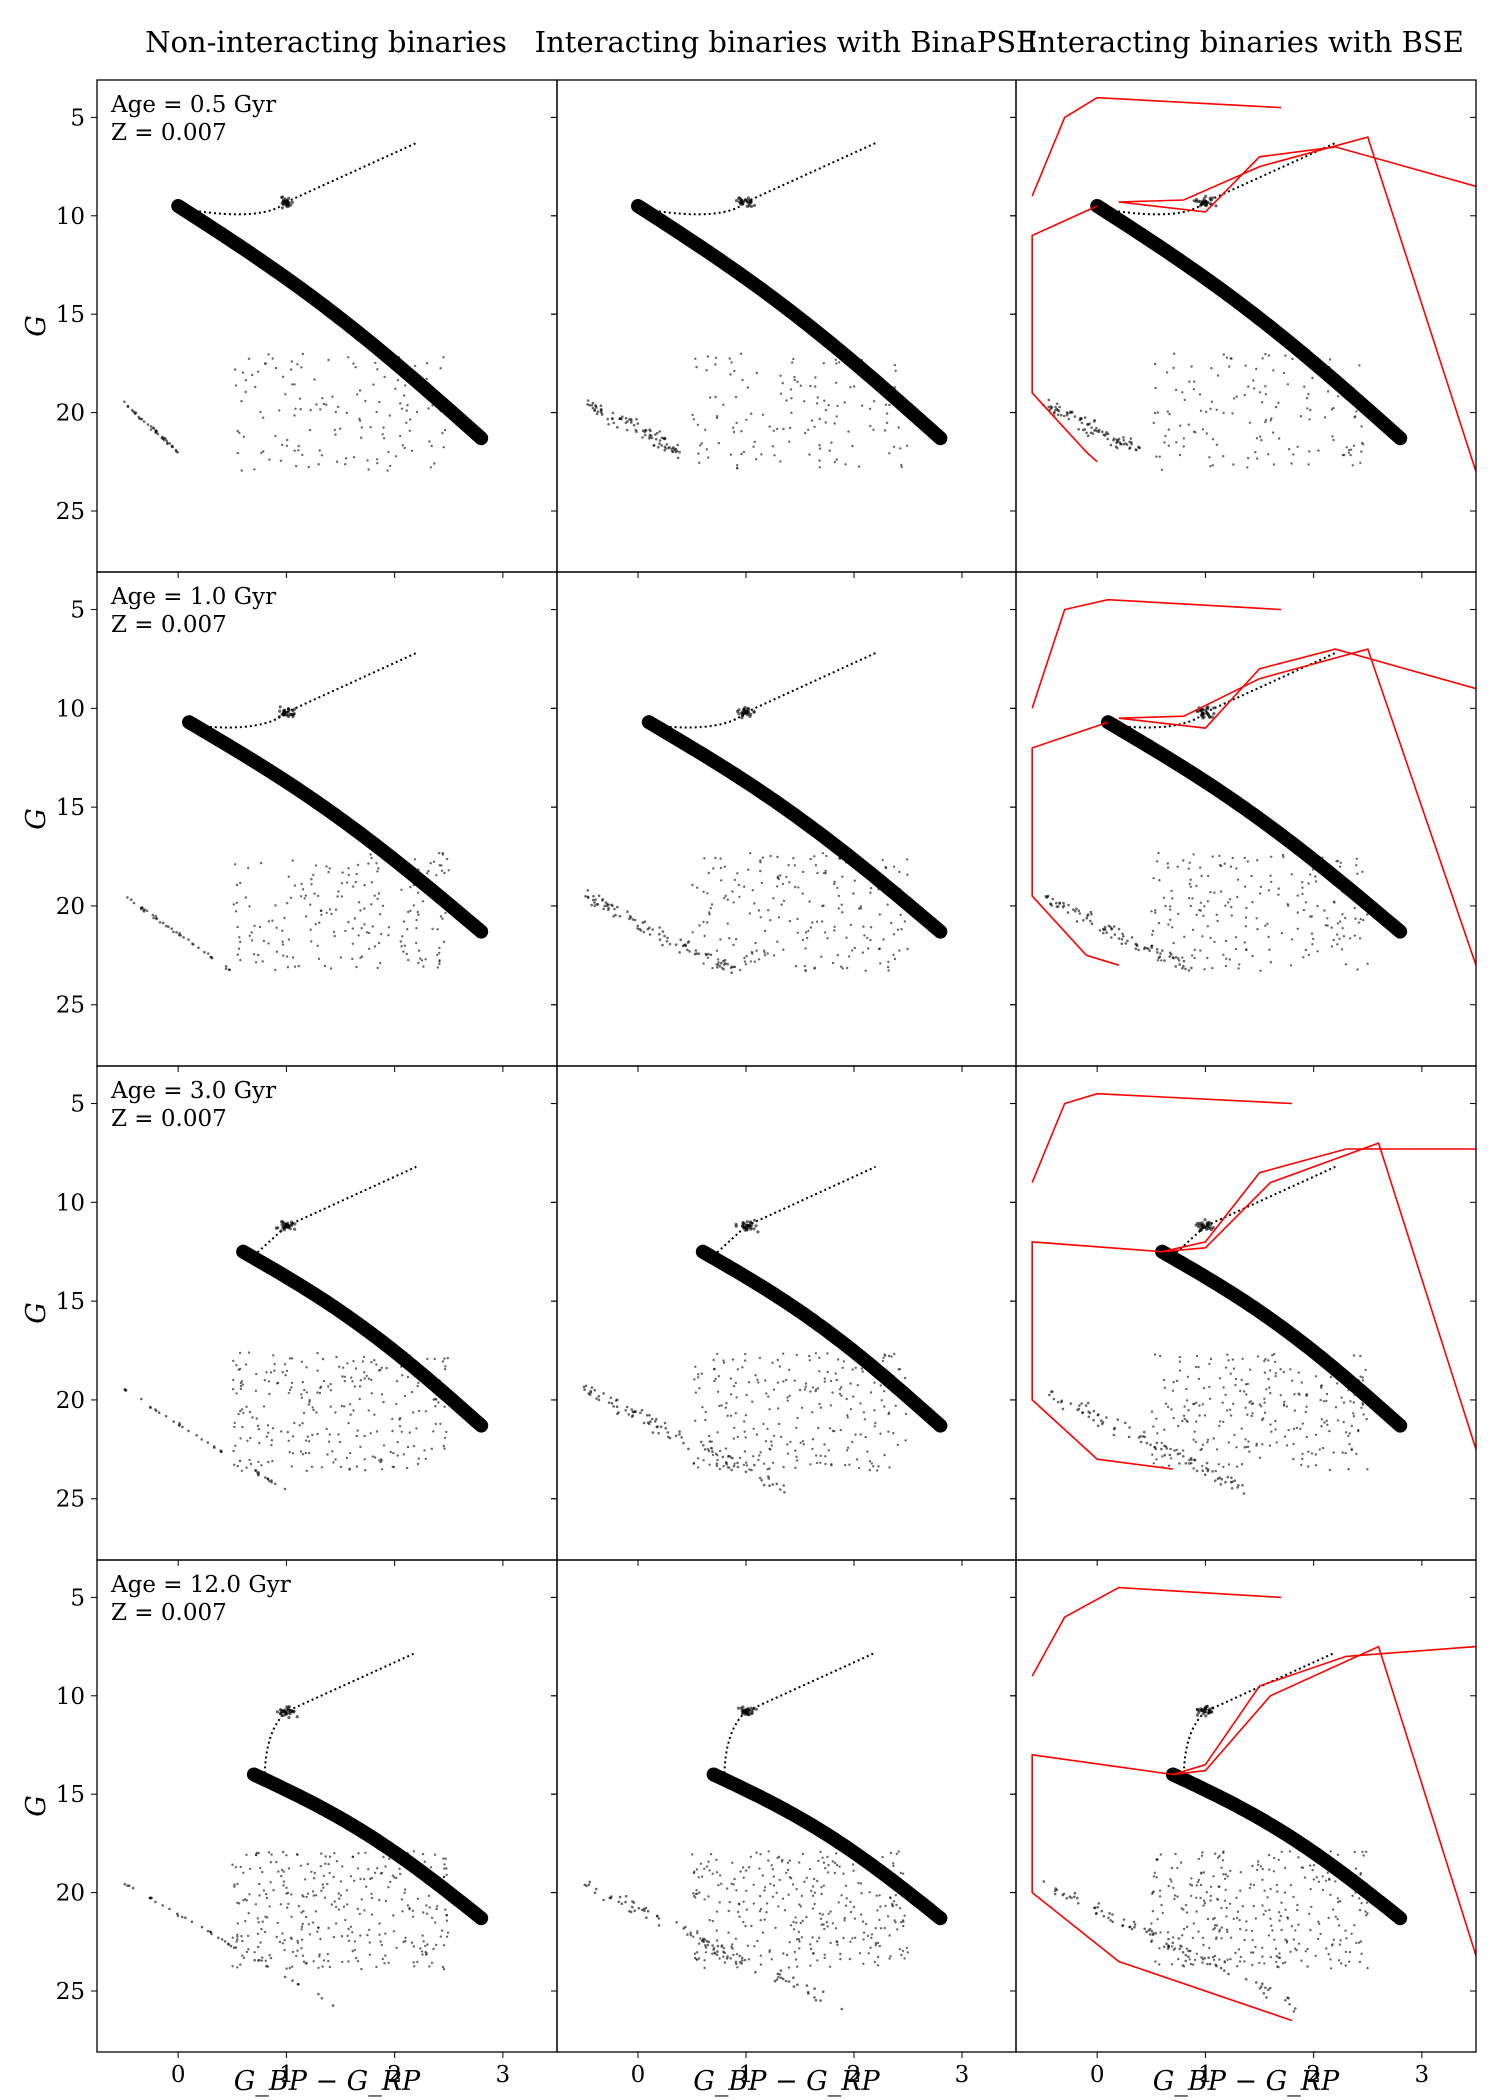 The width and height of the screenshot is (1500, 2100). What do you see at coordinates (1246, 1313) in the screenshot?
I see `panel-frame` at bounding box center [1246, 1313].